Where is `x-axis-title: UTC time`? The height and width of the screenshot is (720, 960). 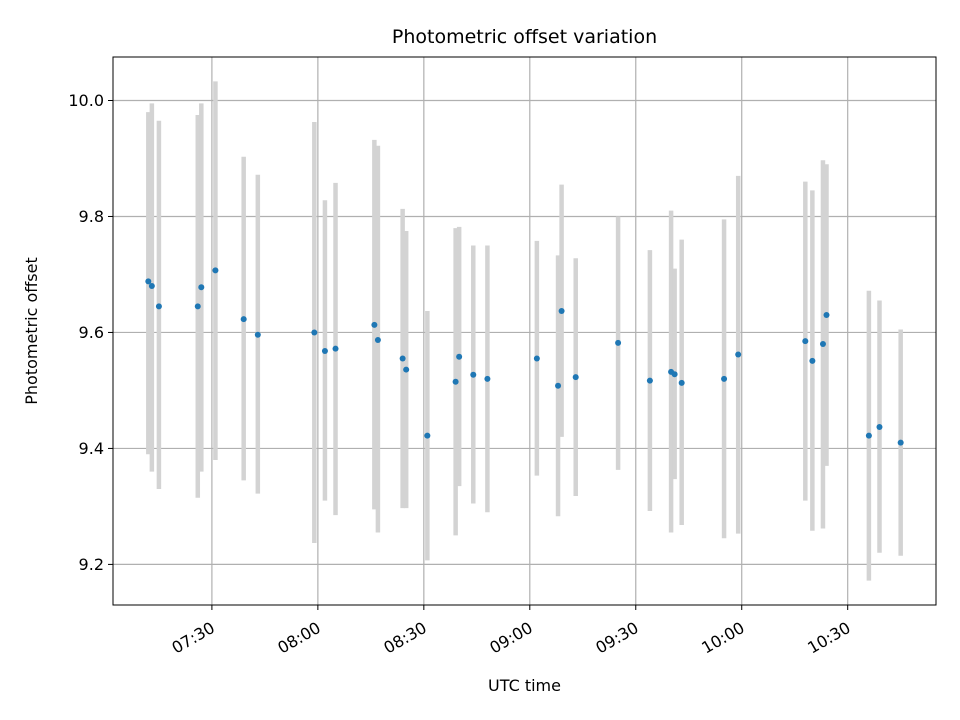 x-axis-title: UTC time is located at coordinates (524, 685).